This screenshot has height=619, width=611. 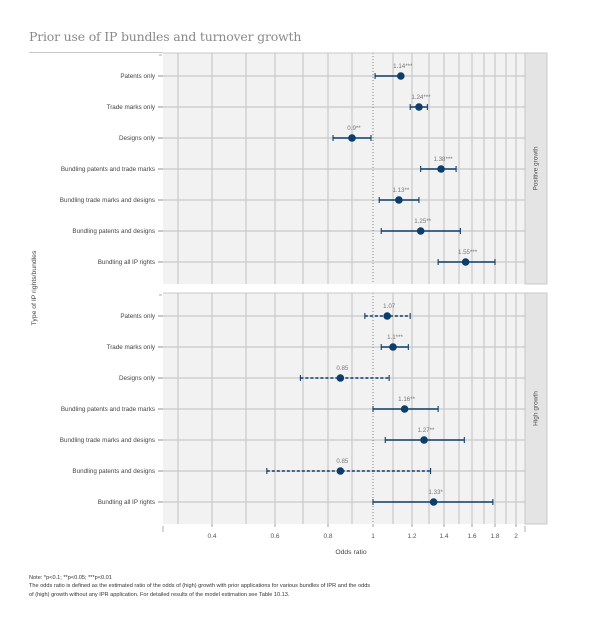 I want to click on x-tick-label: 1.2, so click(x=411, y=536).